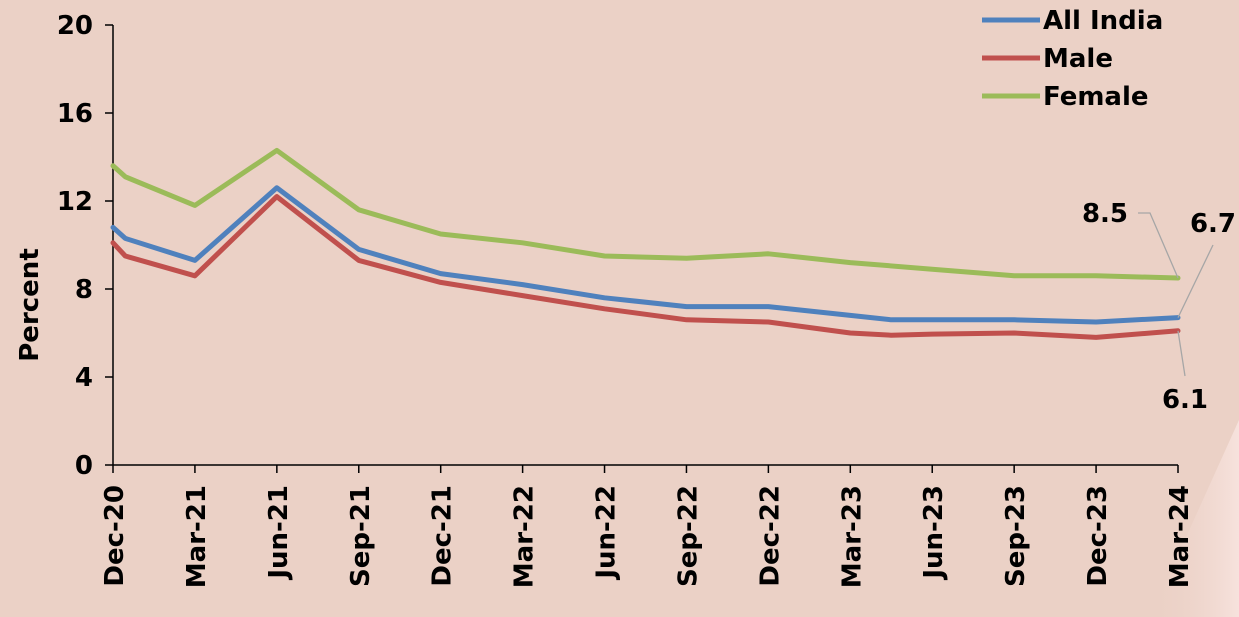 The width and height of the screenshot is (1239, 617). What do you see at coordinates (75, 114) in the screenshot?
I see `y-tick-label: 16` at bounding box center [75, 114].